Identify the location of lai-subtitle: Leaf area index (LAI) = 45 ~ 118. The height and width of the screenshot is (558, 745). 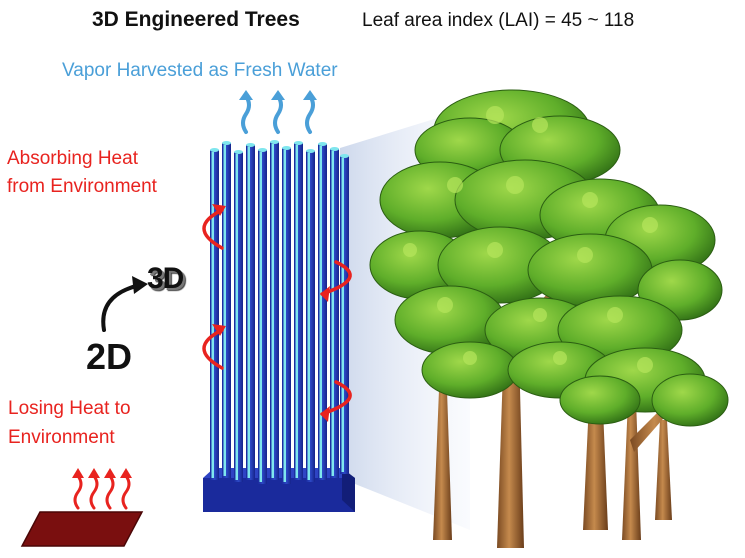
(498, 20).